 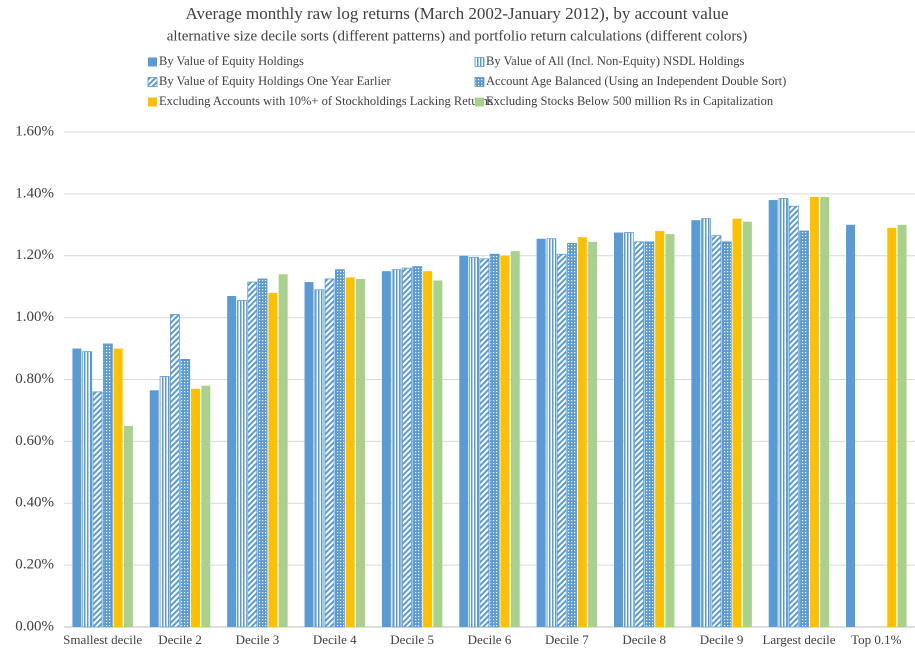 What do you see at coordinates (231, 61) in the screenshot?
I see `legend-label: By Value of Equity Holdings` at bounding box center [231, 61].